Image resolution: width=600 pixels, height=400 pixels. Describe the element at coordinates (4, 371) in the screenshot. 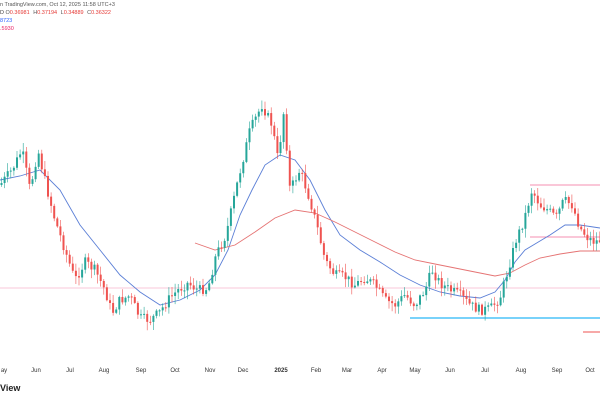

I see `x-tick-label: ay` at that location.